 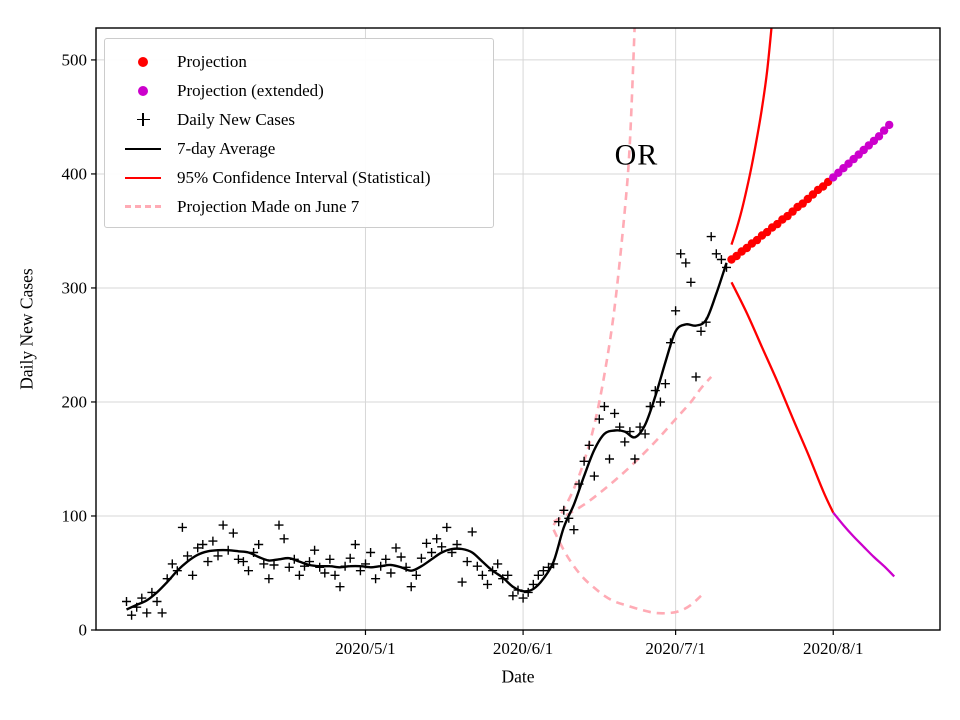 What do you see at coordinates (633, 449) in the screenshot?
I see `june7-central-dashed-line` at bounding box center [633, 449].